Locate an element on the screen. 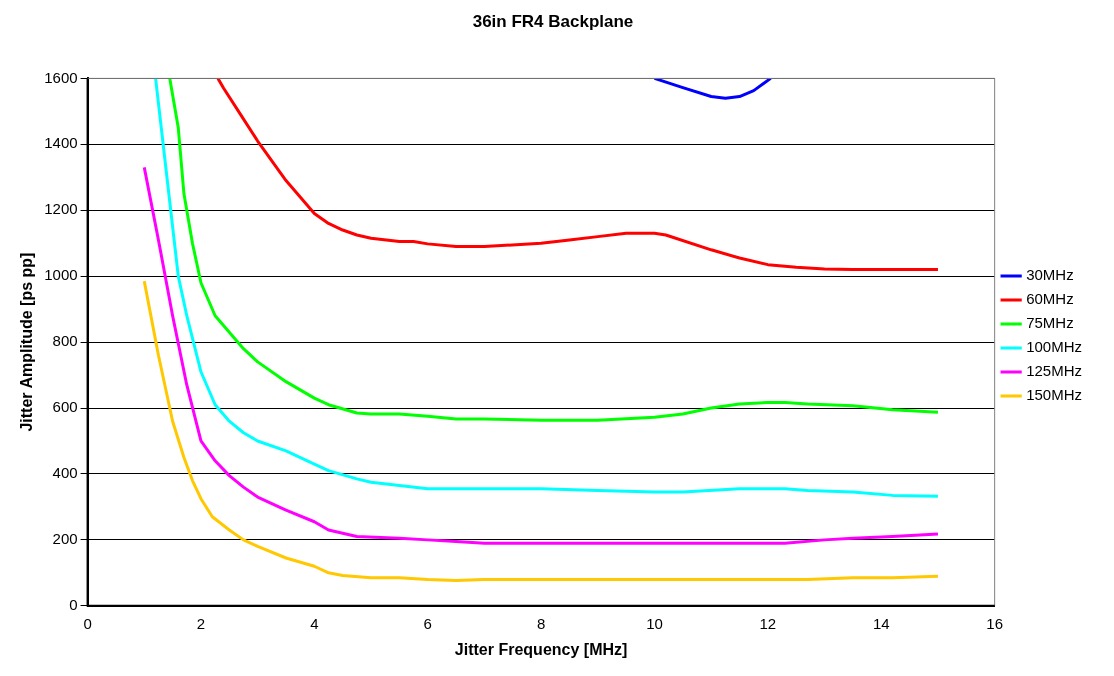 This screenshot has height=676, width=1114. chart-title: 36in FR4 Backplane is located at coordinates (553, 21).